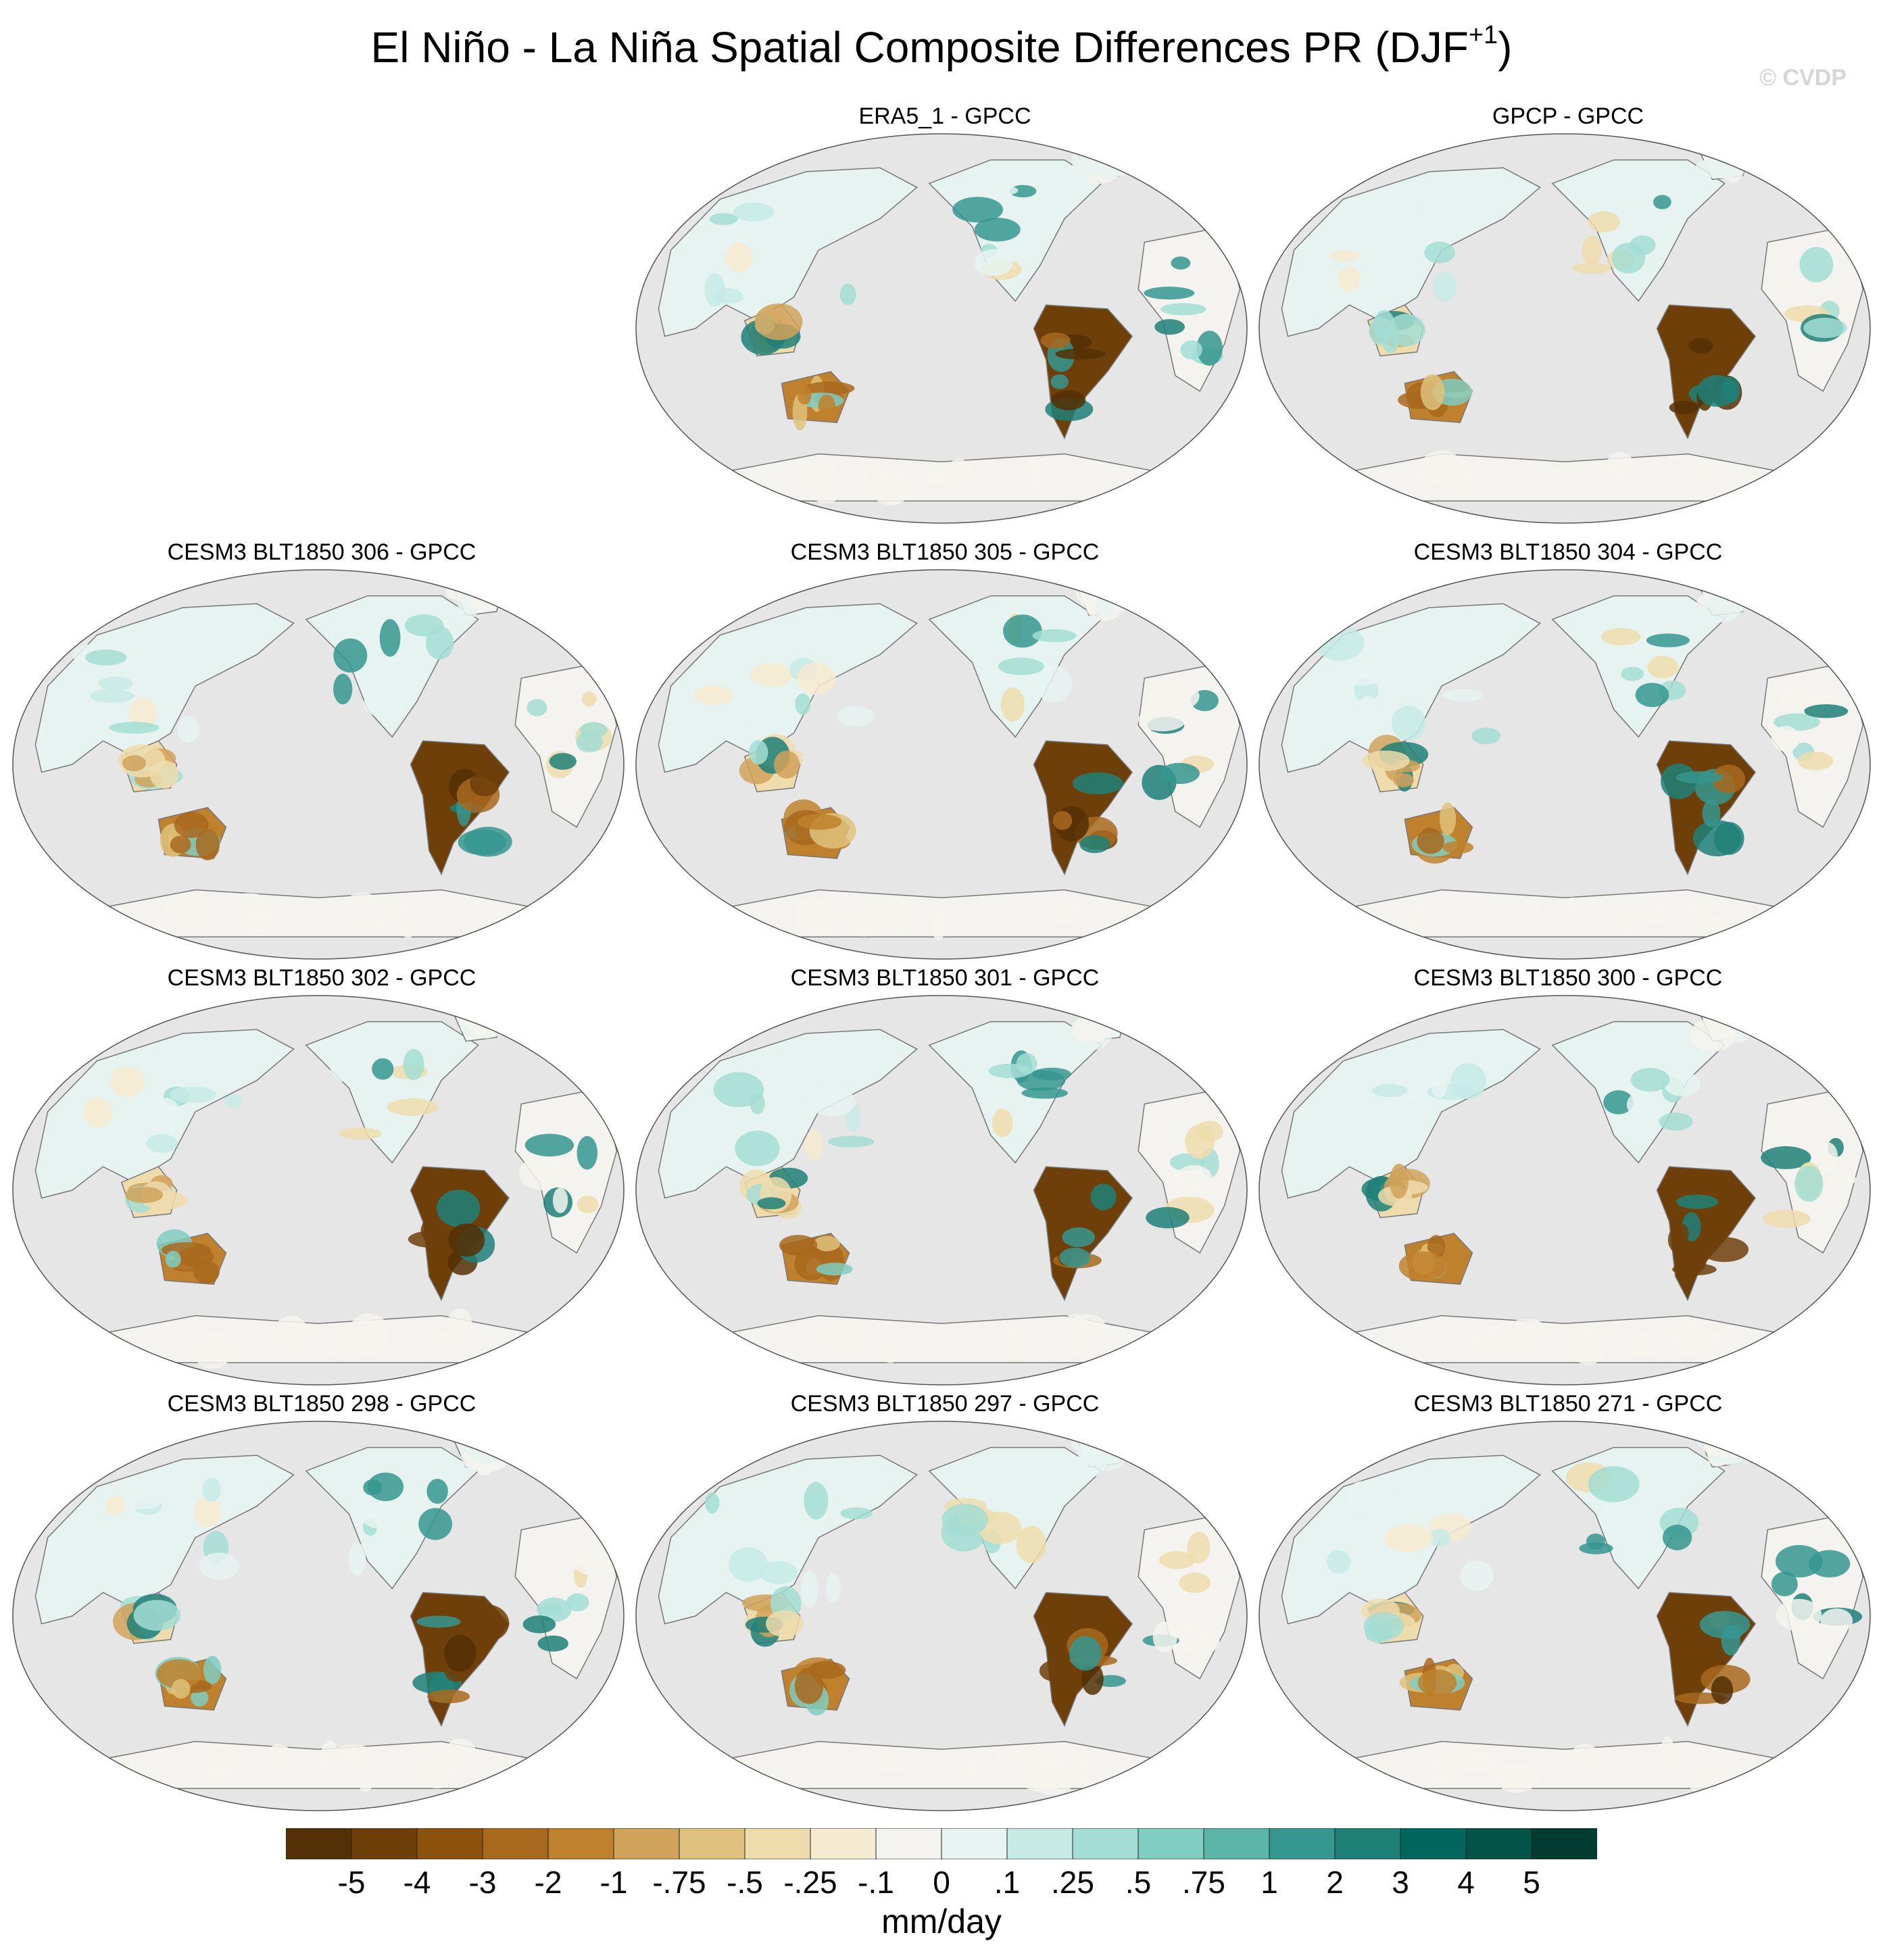  Describe the element at coordinates (1568, 1404) in the screenshot. I see `panel-title: CESM3 BLT1850 271 - GPCC` at that location.